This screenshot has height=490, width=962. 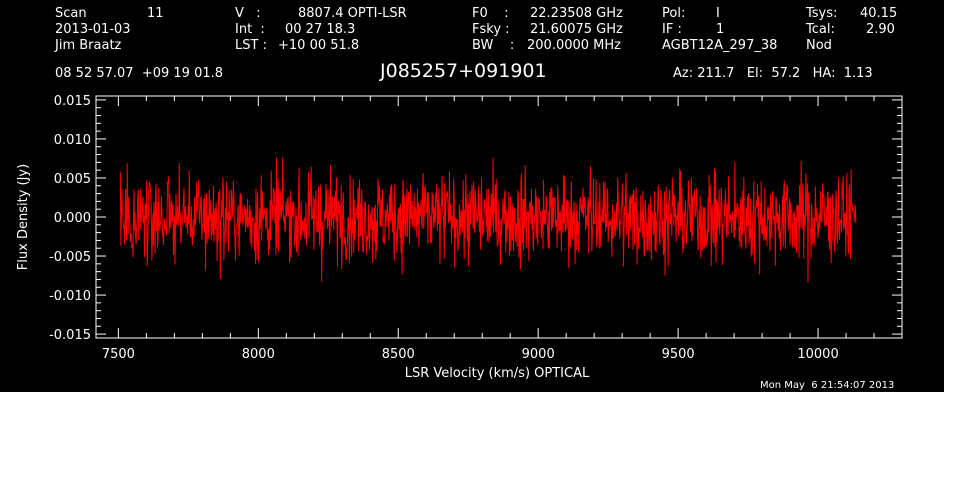 What do you see at coordinates (576, 29) in the screenshot?
I see `sky-frequency-value: 21.60075 GHz` at bounding box center [576, 29].